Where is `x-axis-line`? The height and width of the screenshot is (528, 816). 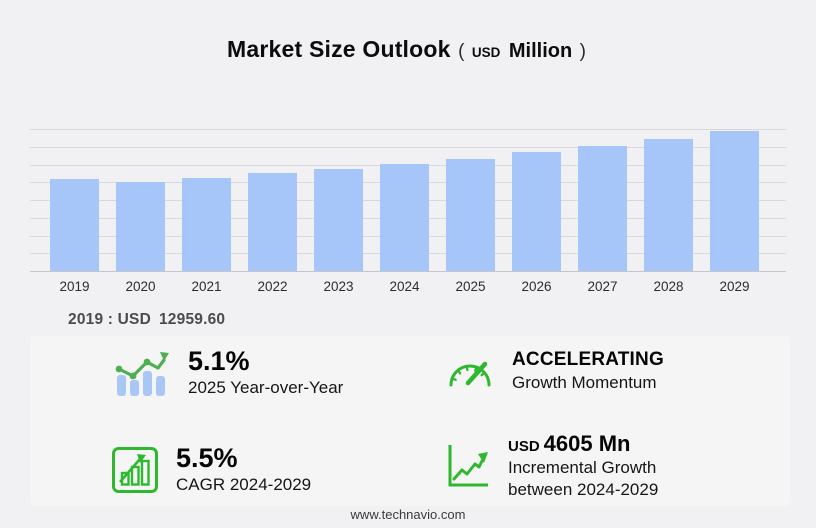 x-axis-line is located at coordinates (408, 271).